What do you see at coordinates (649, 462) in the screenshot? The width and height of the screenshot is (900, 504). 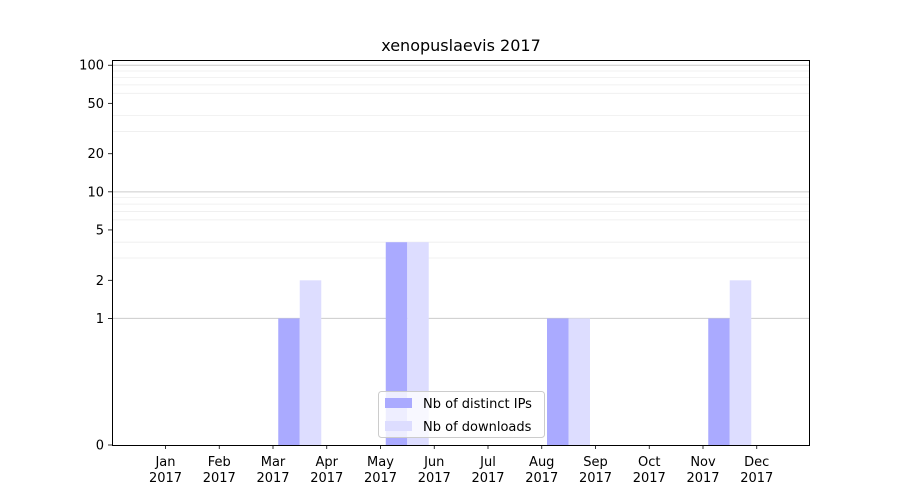 I see `x-tick-label-month: Oct` at bounding box center [649, 462].